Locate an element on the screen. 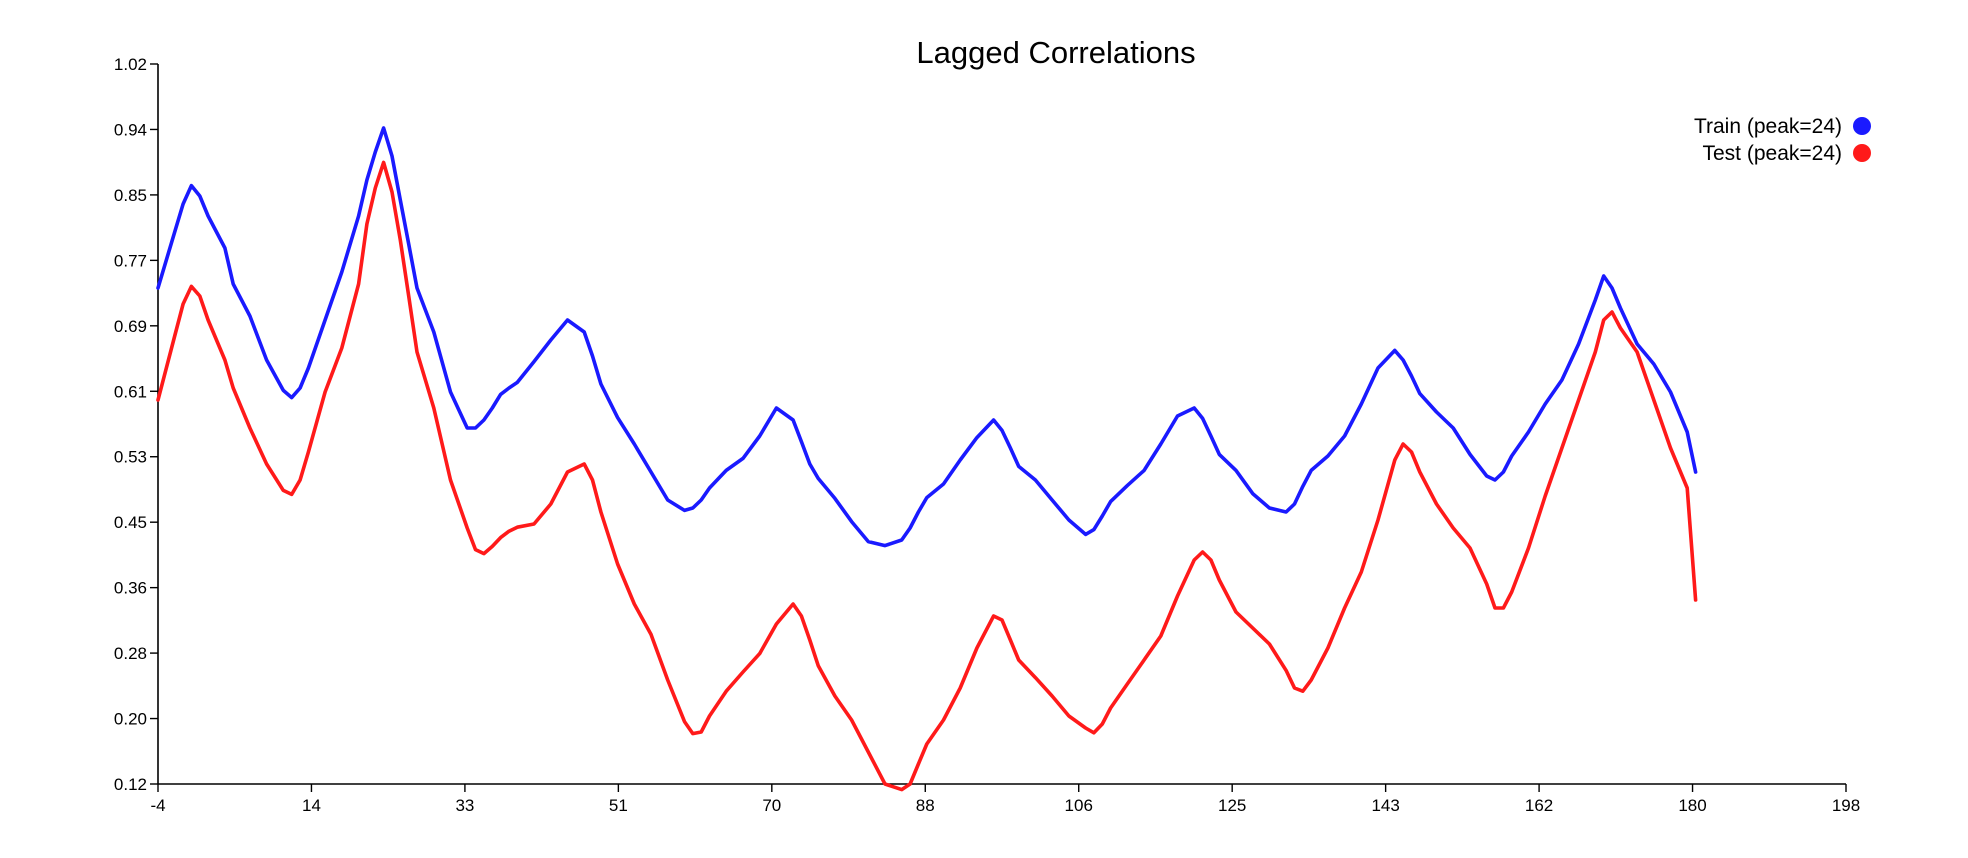 The image size is (1968, 858). x-tick-label: 88 is located at coordinates (925, 805).